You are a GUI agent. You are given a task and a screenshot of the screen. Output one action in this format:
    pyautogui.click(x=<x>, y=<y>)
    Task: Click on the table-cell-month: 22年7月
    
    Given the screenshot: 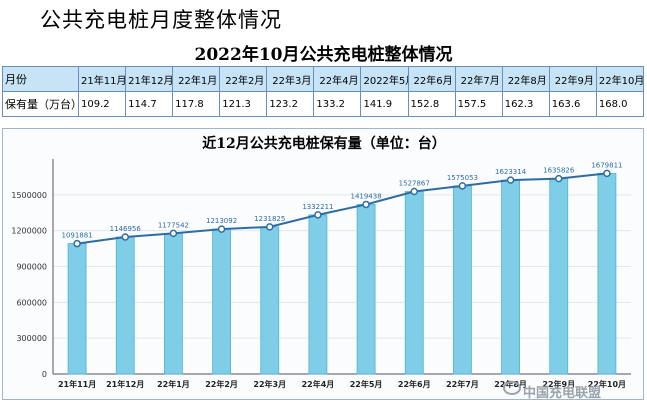 What is the action you would take?
    pyautogui.click(x=478, y=79)
    